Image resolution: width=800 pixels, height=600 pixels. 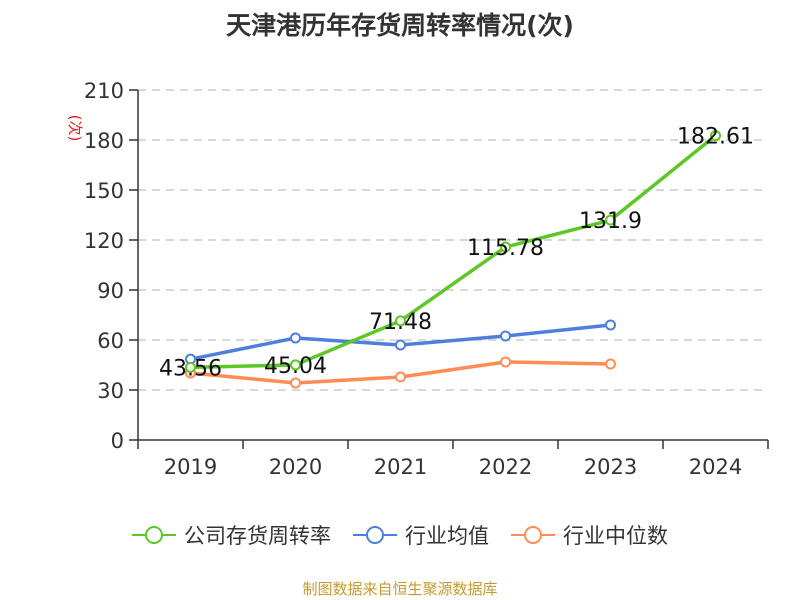 I want to click on x-tick-label: 2021, so click(x=400, y=467).